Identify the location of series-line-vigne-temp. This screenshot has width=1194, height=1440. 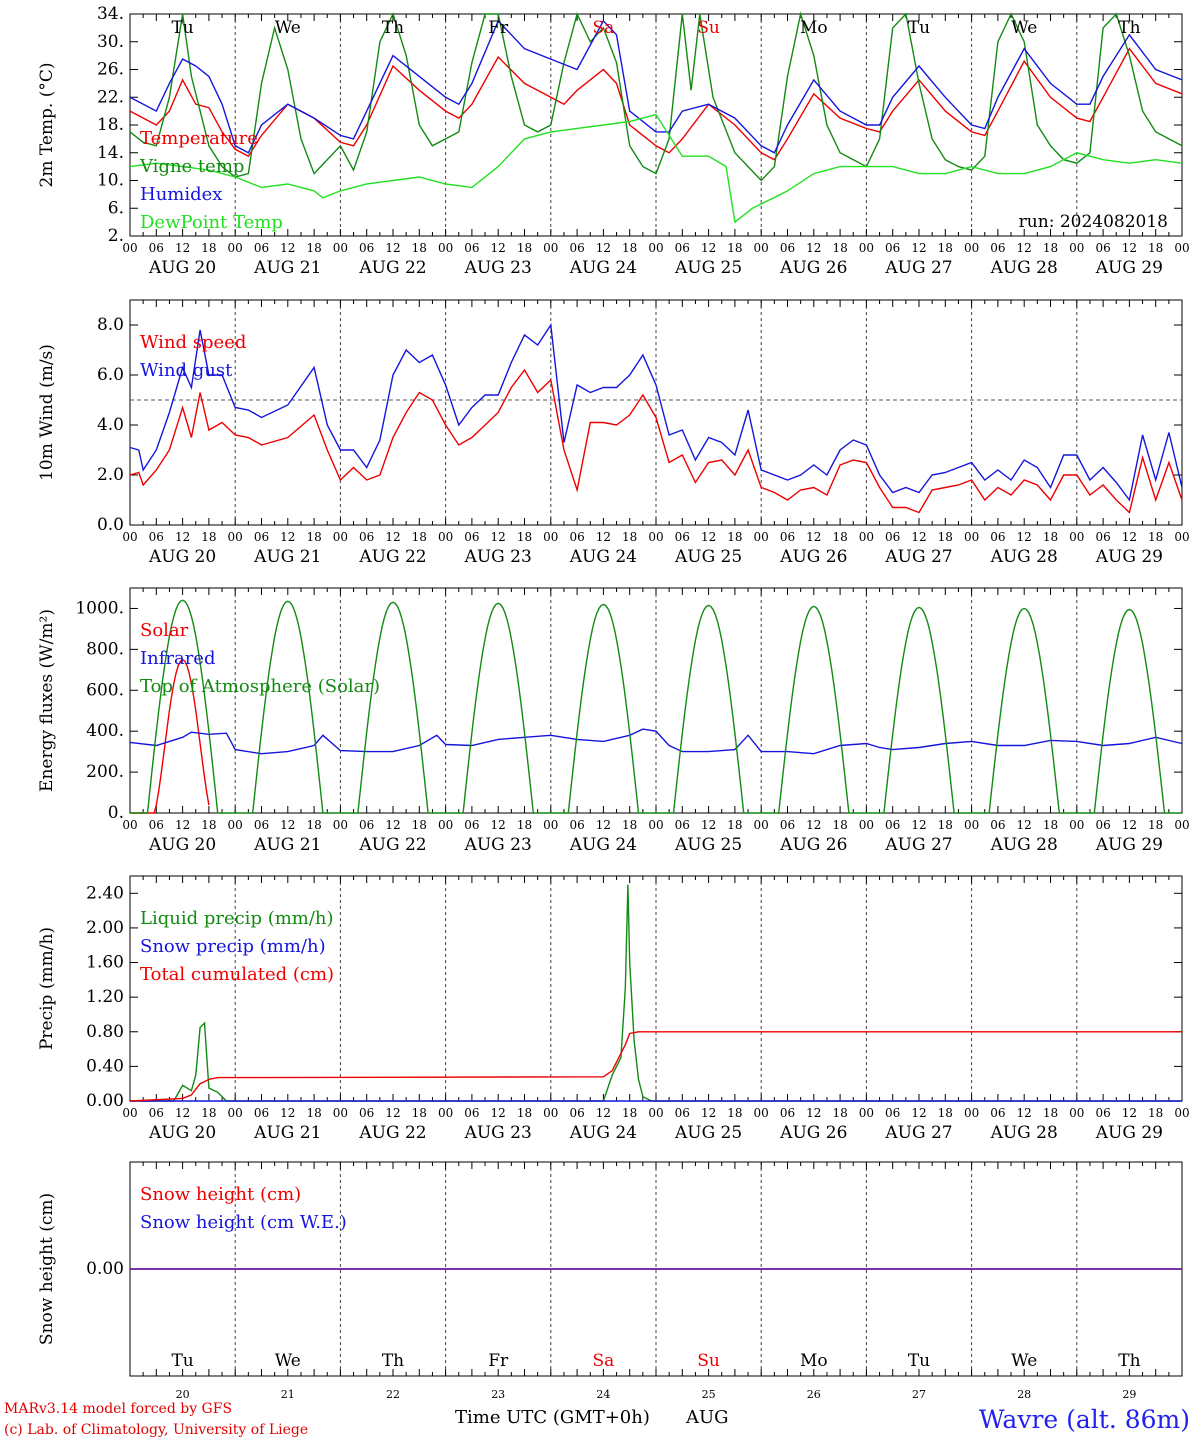
(656, 96).